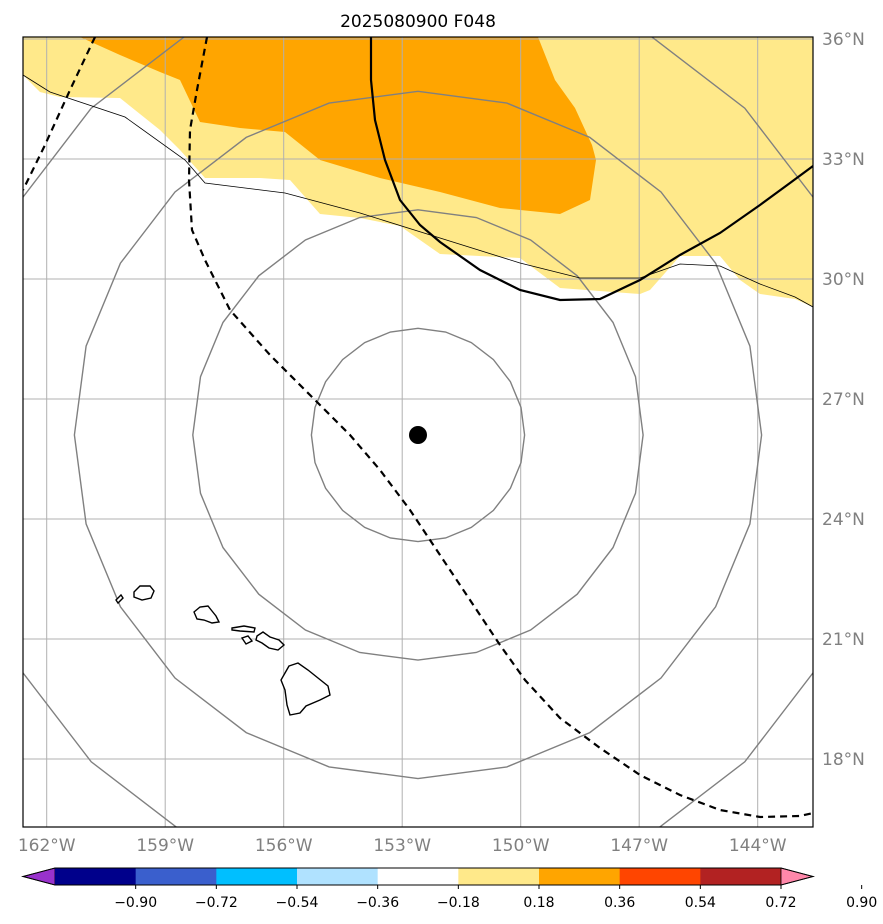  Describe the element at coordinates (861, 903) in the screenshot. I see `colorbar-tick-label: 0.90` at that location.